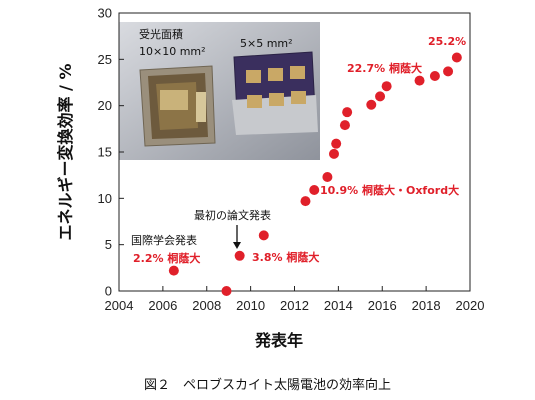 Image resolution: width=535 pixels, height=400 pixels. Describe the element at coordinates (470, 305) in the screenshot. I see `x-tick-label: 2020` at that location.